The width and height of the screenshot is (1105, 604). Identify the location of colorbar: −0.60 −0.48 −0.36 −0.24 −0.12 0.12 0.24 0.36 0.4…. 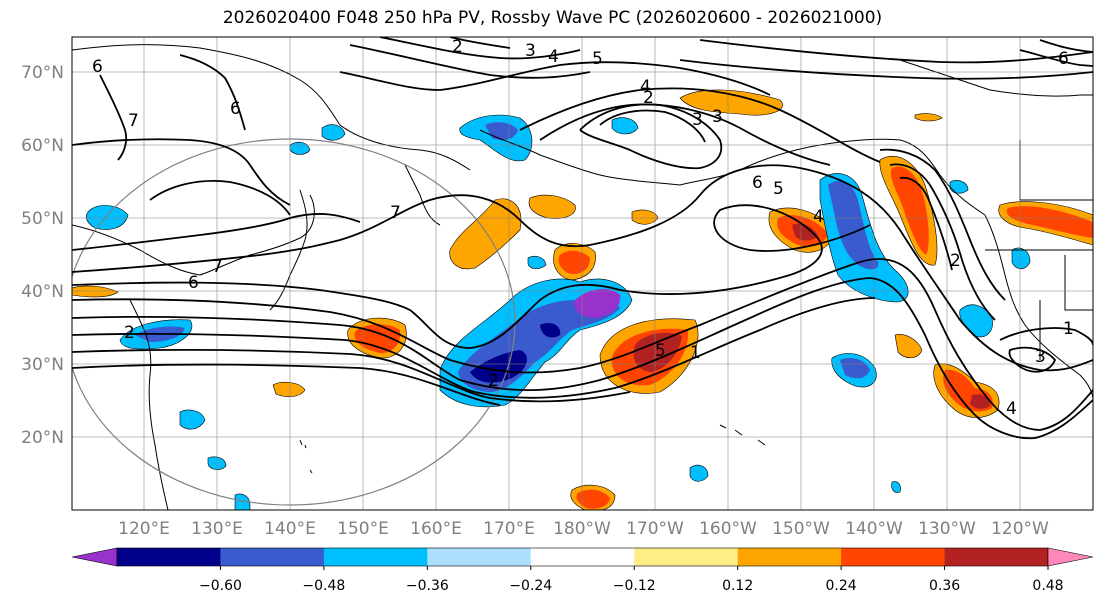
(582, 570).